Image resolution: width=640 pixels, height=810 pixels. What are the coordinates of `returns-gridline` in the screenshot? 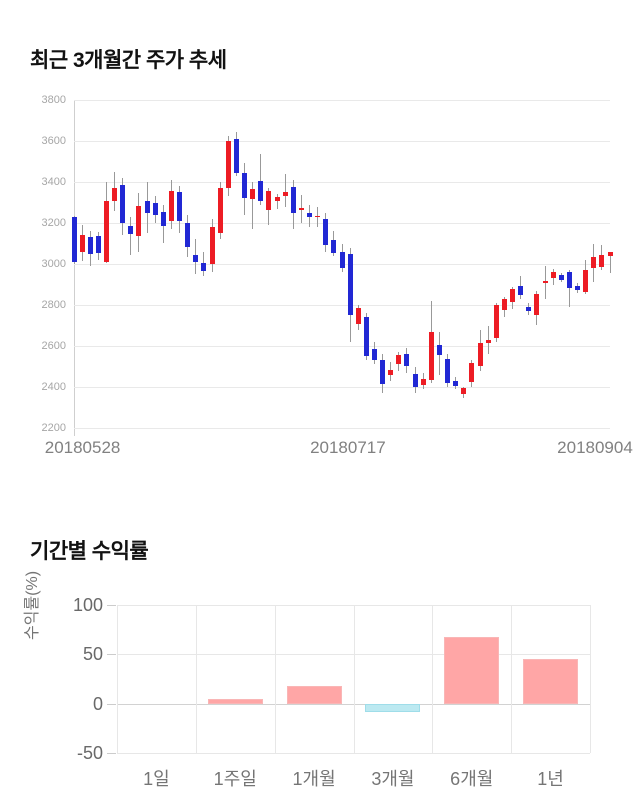 It's located at (353, 753).